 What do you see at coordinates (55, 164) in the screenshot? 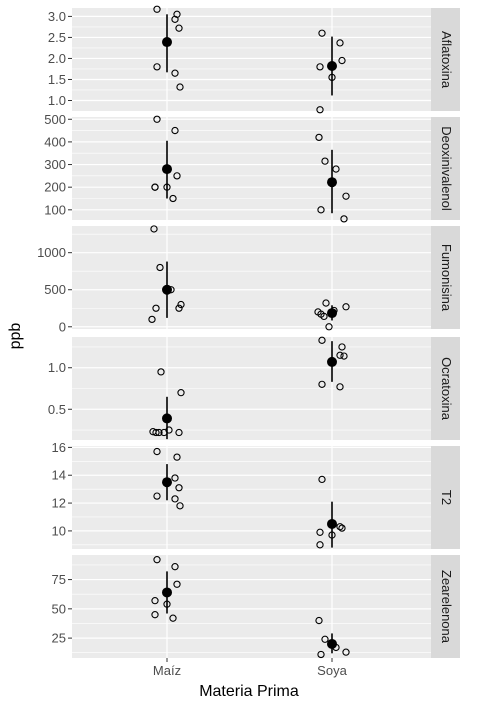
I see `y-tick-label: 300` at bounding box center [55, 164].